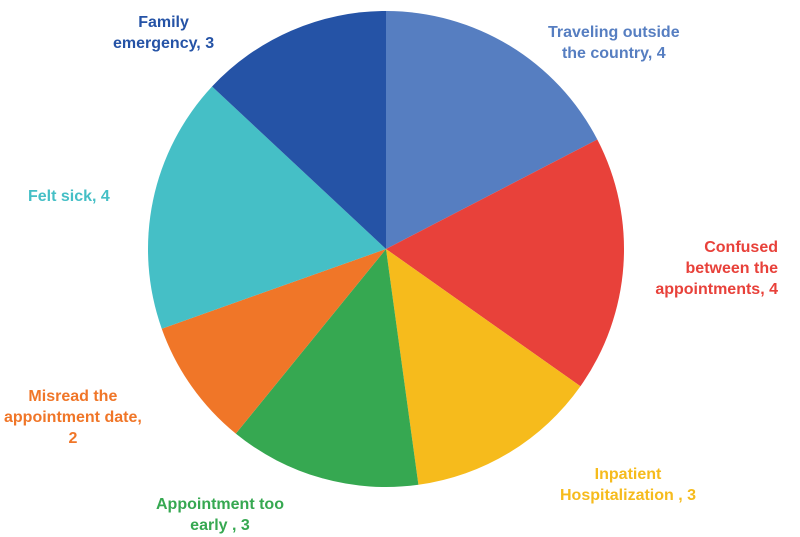 The height and width of the screenshot is (537, 800). Describe the element at coordinates (628, 485) in the screenshot. I see `slice-label-inpatient: Inpatient Hospitalization , 3` at that location.